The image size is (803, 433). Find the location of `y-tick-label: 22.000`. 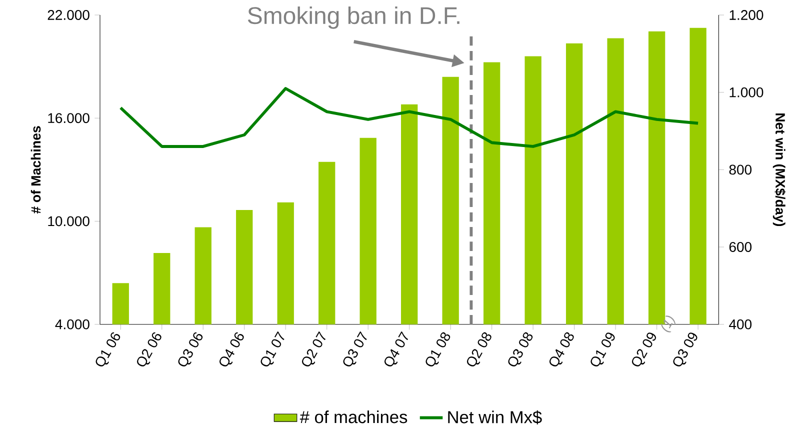

y-tick-label: 22.000 is located at coordinates (69, 15).